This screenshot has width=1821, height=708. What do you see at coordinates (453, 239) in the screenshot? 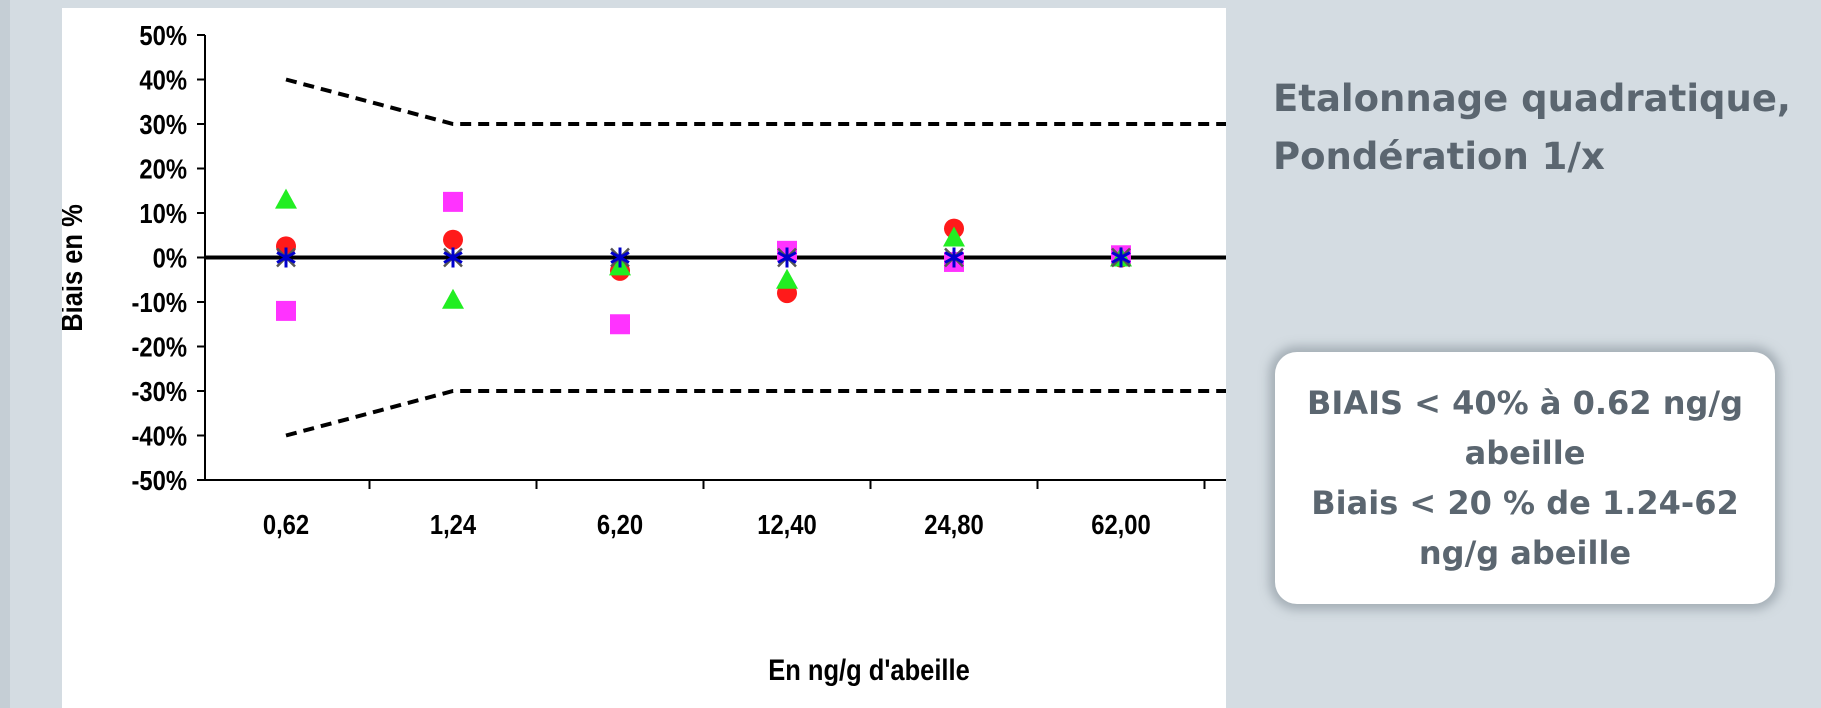
I see `data-point-circle` at bounding box center [453, 239].